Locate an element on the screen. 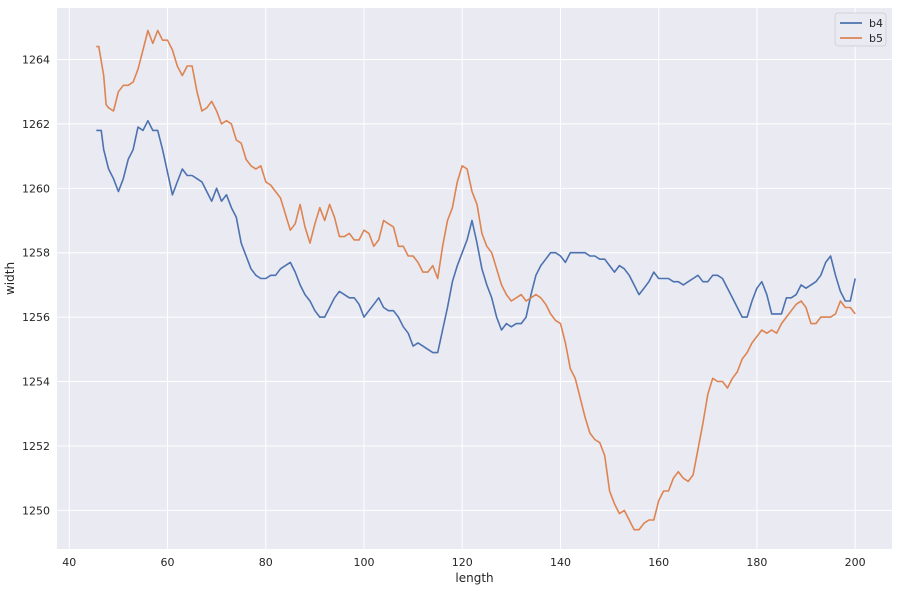 This screenshot has width=899, height=591. legend-label-b5: b5 is located at coordinates (876, 38).